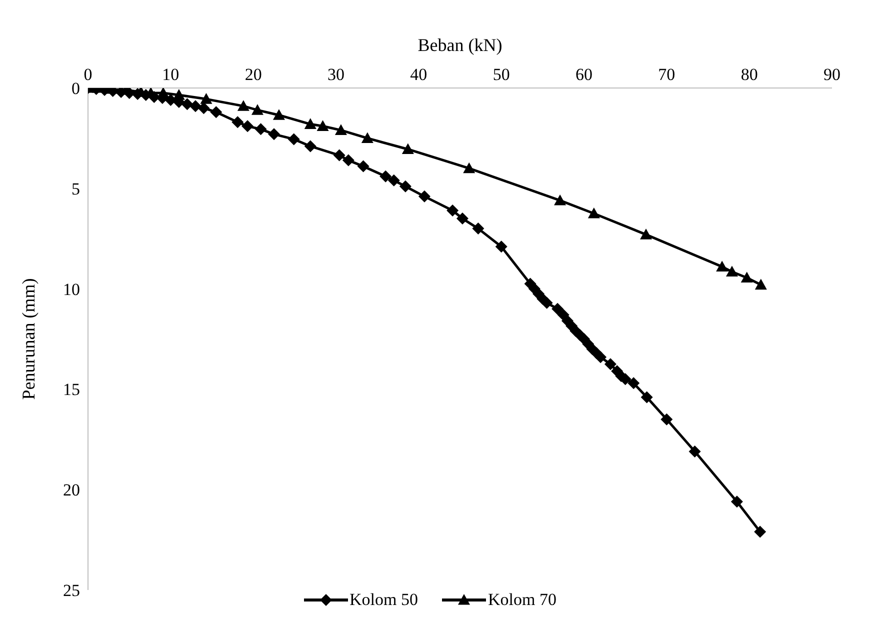  What do you see at coordinates (171, 74) in the screenshot?
I see `x-tick-label: 10` at bounding box center [171, 74].